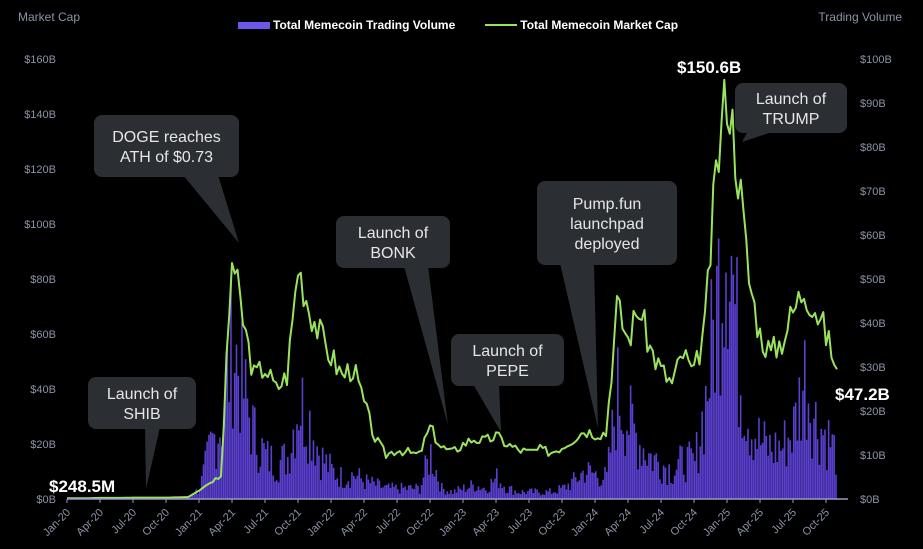 This screenshot has height=549, width=923. What do you see at coordinates (520, 522) in the screenshot?
I see `x-tick-label: Jul-23` at bounding box center [520, 522].